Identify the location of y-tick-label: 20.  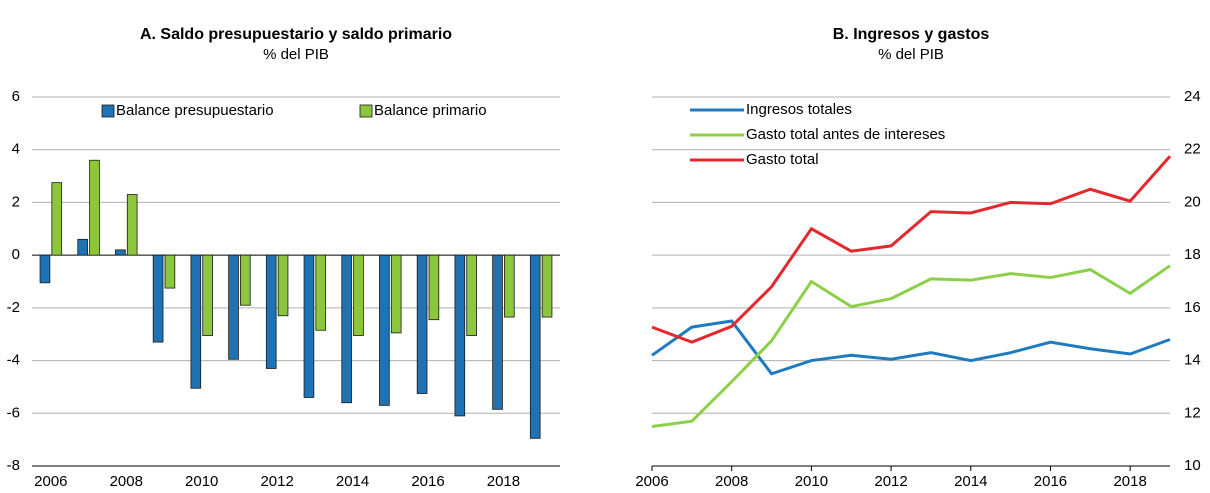
(1192, 201).